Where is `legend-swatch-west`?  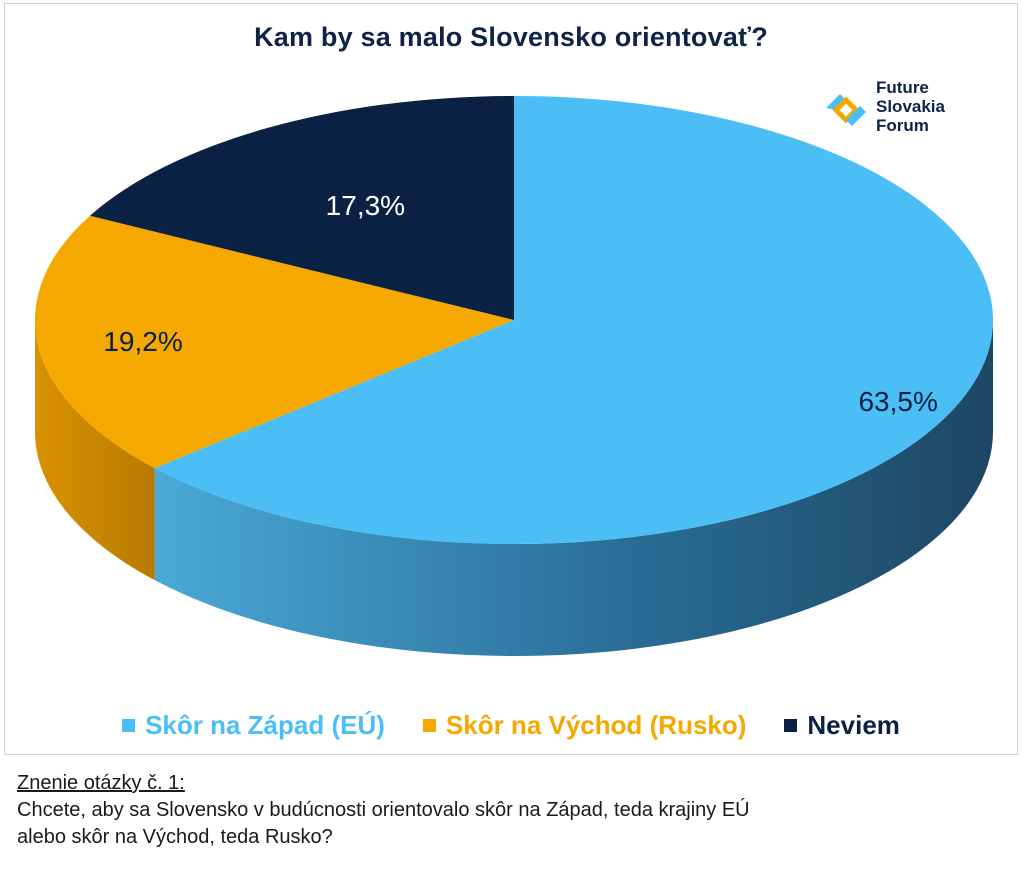
legend-swatch-west is located at coordinates (129, 725).